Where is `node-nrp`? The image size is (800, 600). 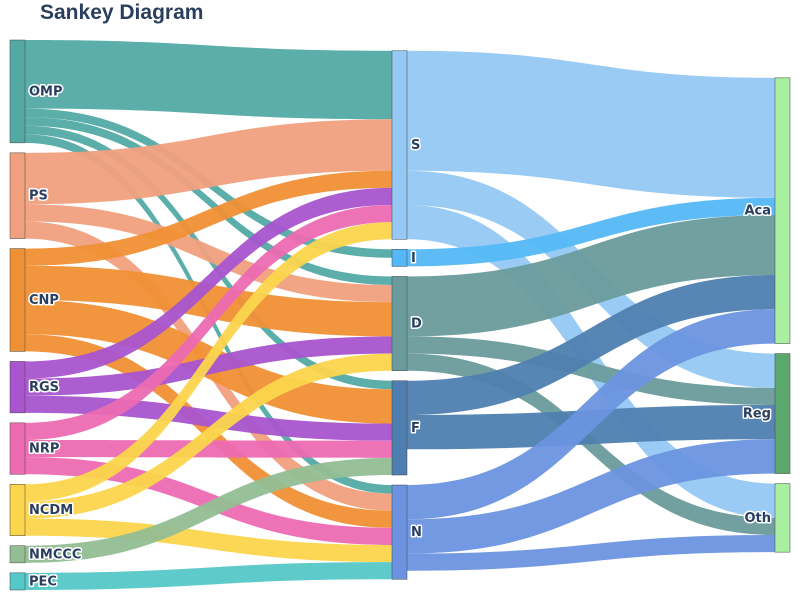 node-nrp is located at coordinates (17, 448).